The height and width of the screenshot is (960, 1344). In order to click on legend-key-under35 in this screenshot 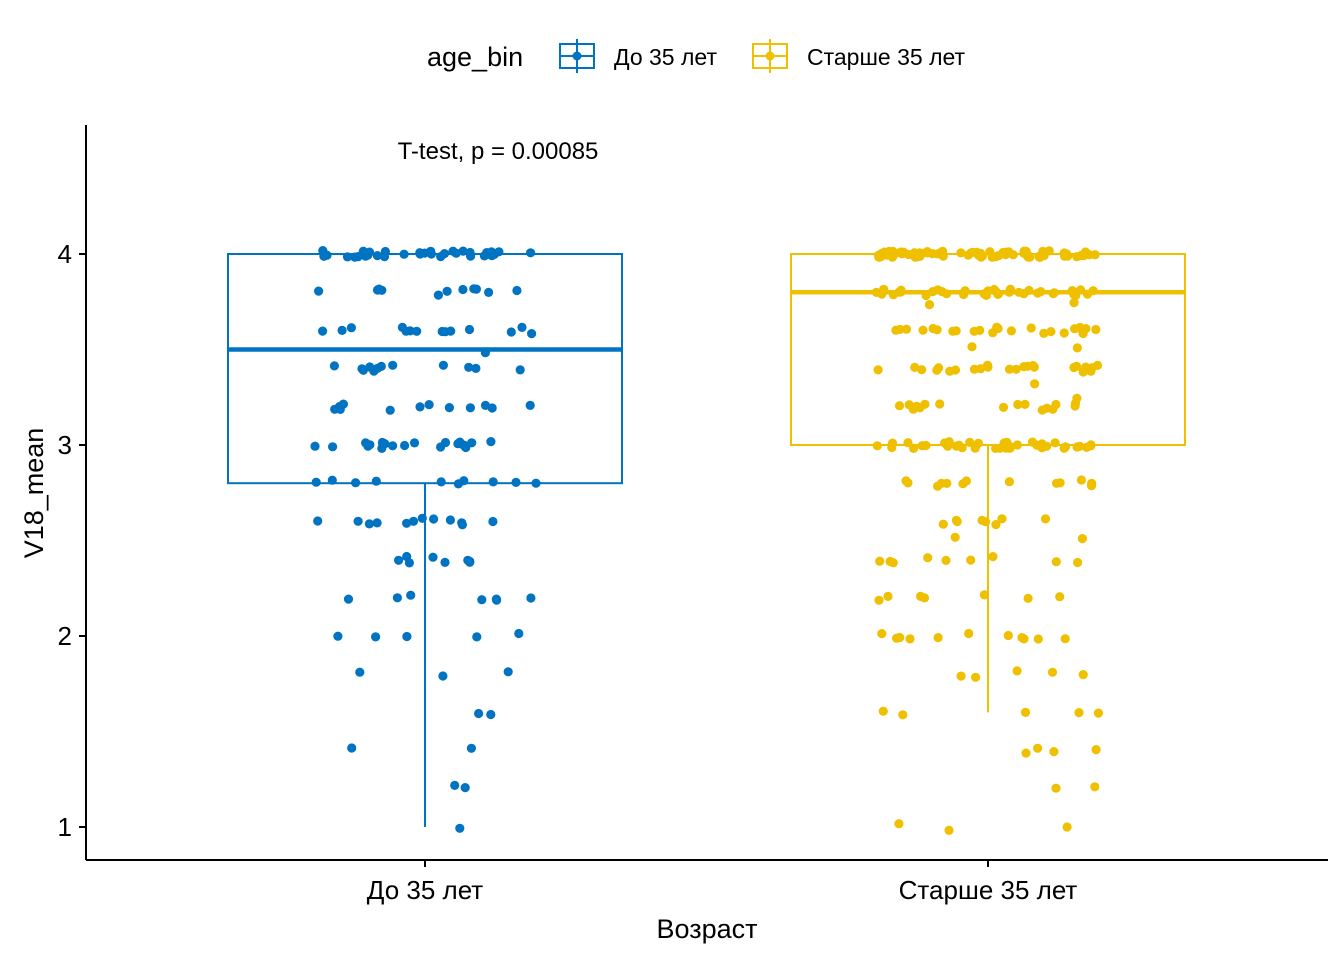, I will do `click(577, 56)`.